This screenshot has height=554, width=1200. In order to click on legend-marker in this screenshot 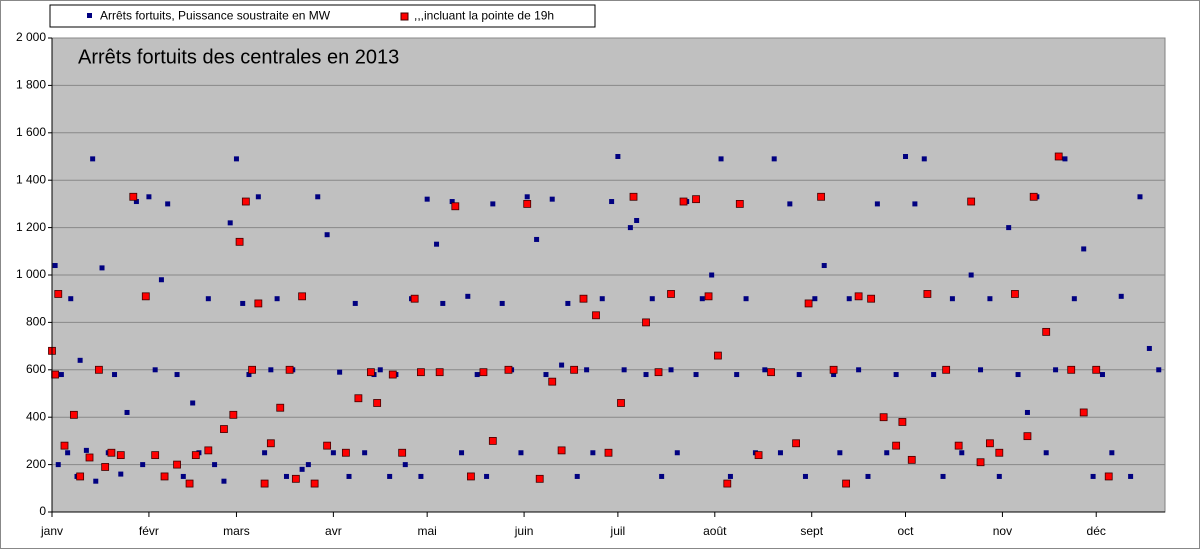, I will do `click(404, 16)`.